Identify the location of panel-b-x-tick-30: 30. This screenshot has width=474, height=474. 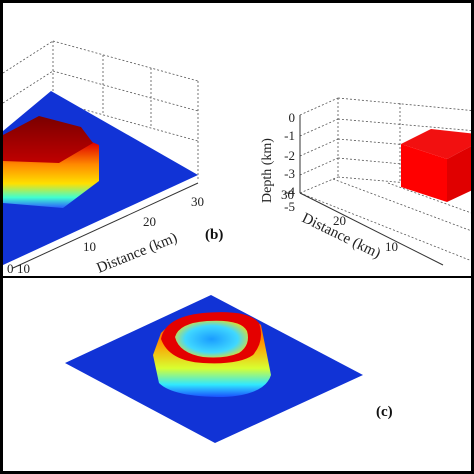
(287, 194).